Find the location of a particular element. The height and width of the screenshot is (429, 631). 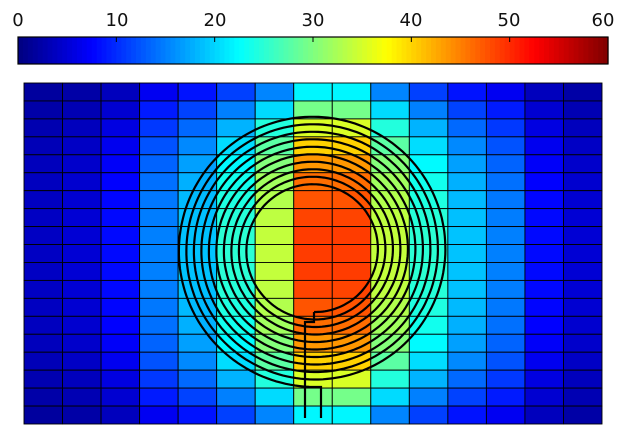

colorbar-tick-0: 0 is located at coordinates (17, 20).